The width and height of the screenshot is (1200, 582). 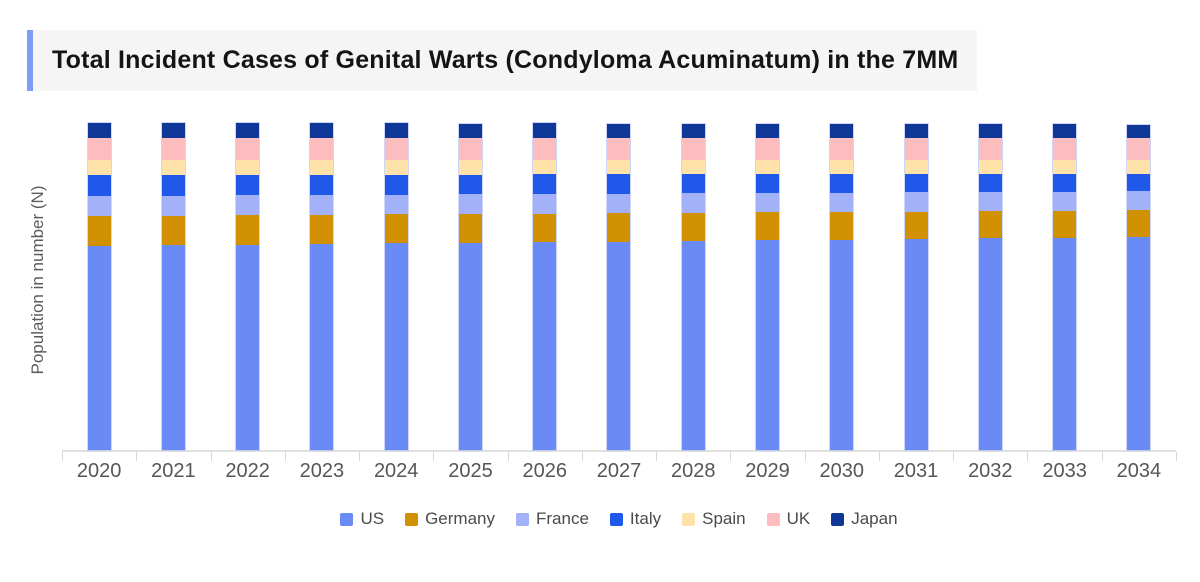 I want to click on bar-2034, so click(x=1139, y=287).